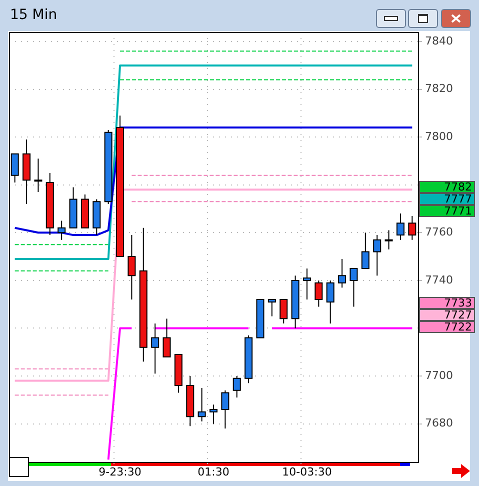  What do you see at coordinates (439, 423) in the screenshot?
I see `y-tick-label: 7680` at bounding box center [439, 423].